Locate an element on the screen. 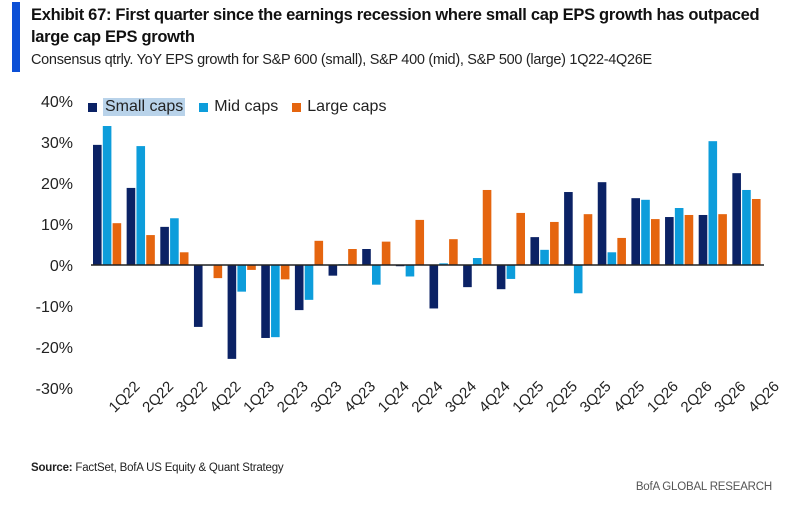 The height and width of the screenshot is (513, 792). legend-label-large-caps: Large caps is located at coordinates (347, 106).